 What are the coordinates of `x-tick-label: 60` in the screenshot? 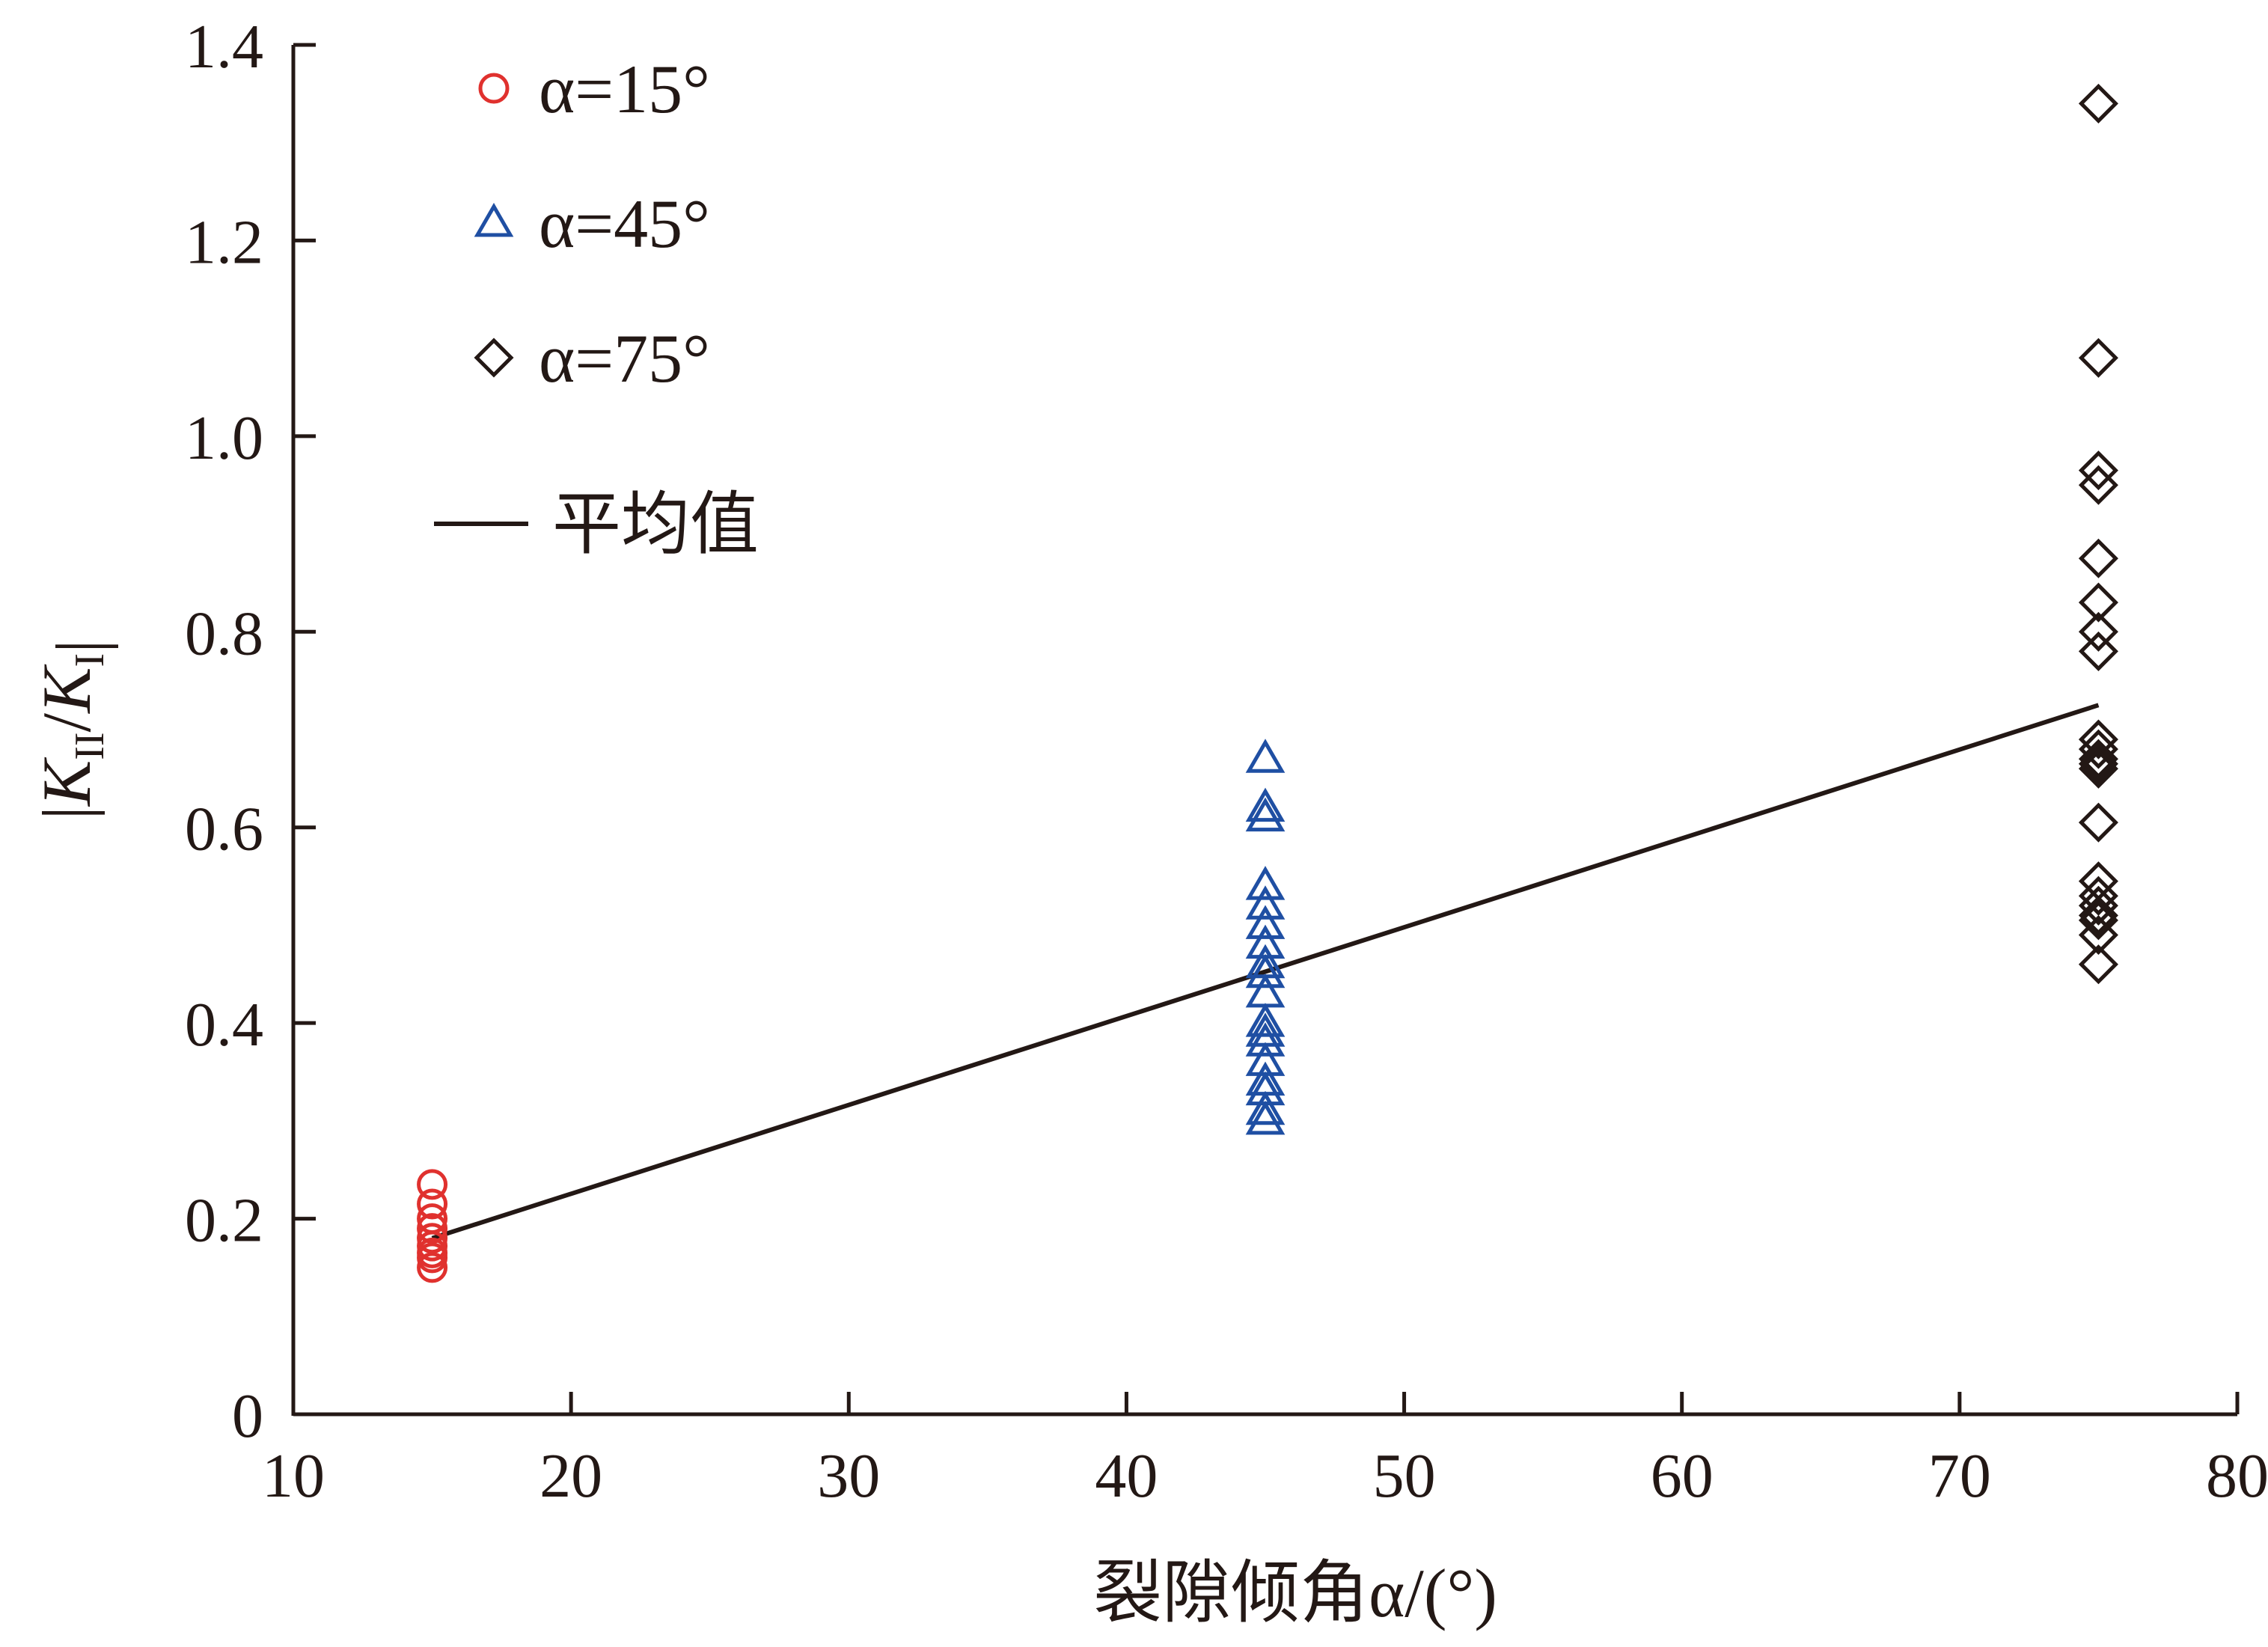 It's located at (1682, 1476).